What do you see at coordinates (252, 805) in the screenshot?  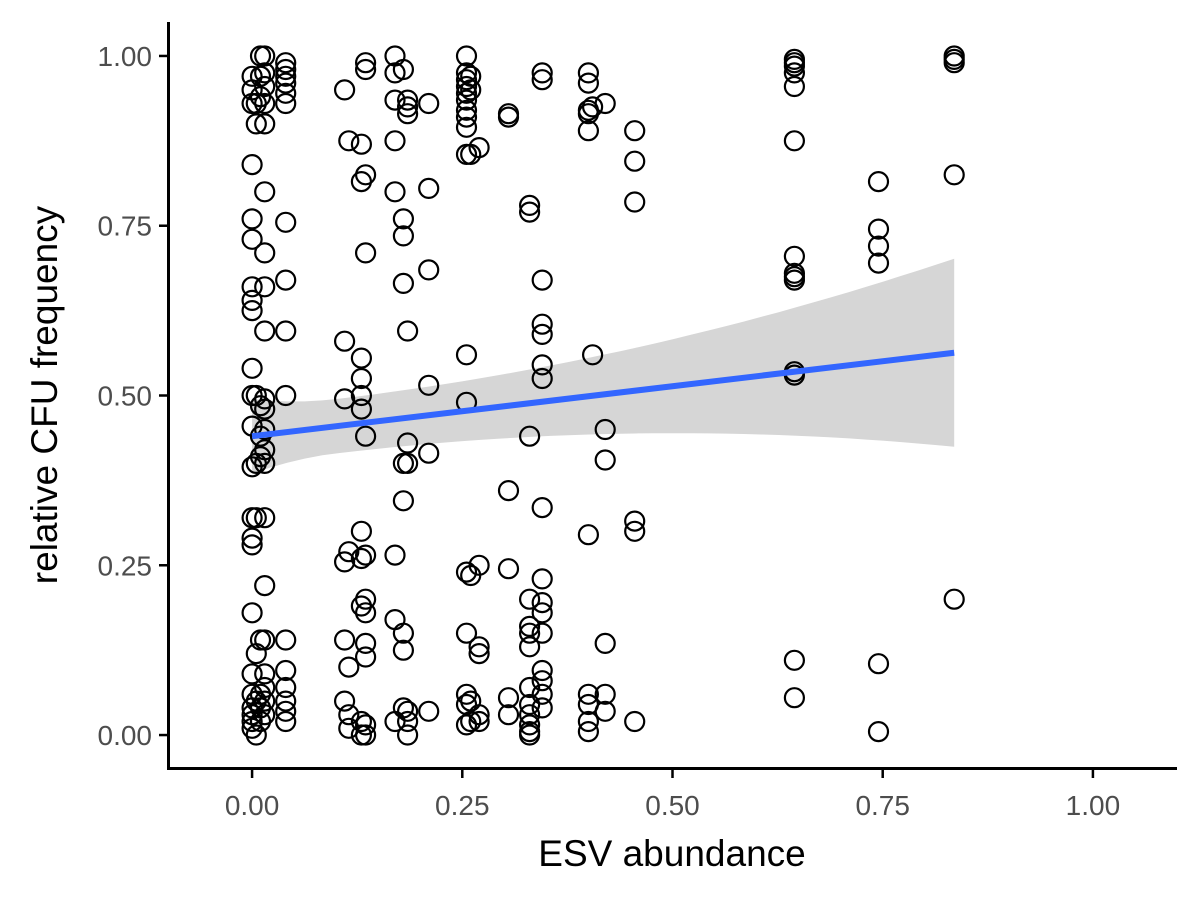 I see `x-tick-label: 0.00` at bounding box center [252, 805].